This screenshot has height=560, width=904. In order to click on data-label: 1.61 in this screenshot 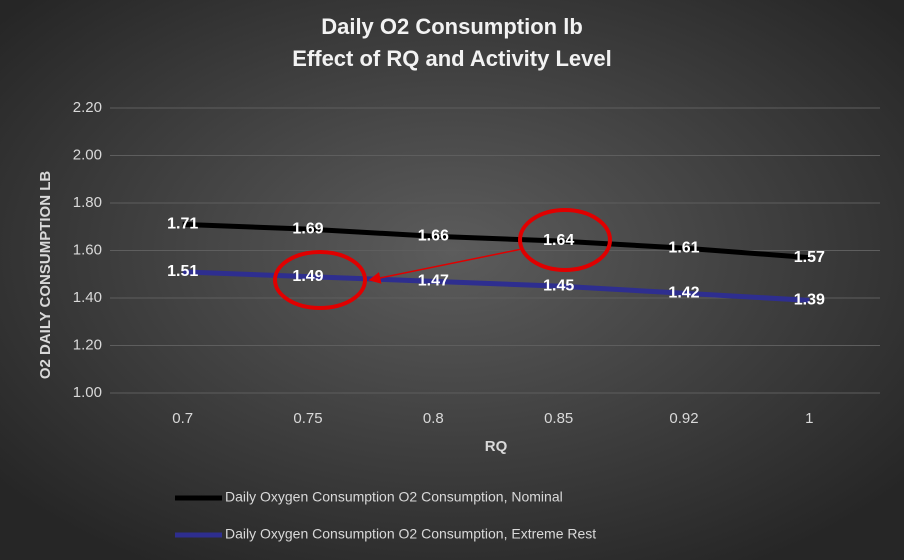, I will do `click(683, 247)`.